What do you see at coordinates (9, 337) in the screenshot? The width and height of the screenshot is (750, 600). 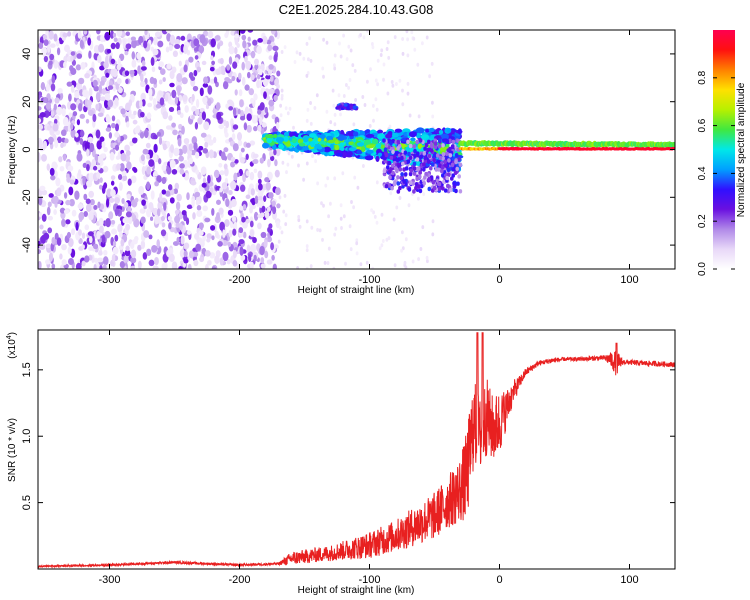 I see `snr-scale-exponent: 4` at bounding box center [9, 337].